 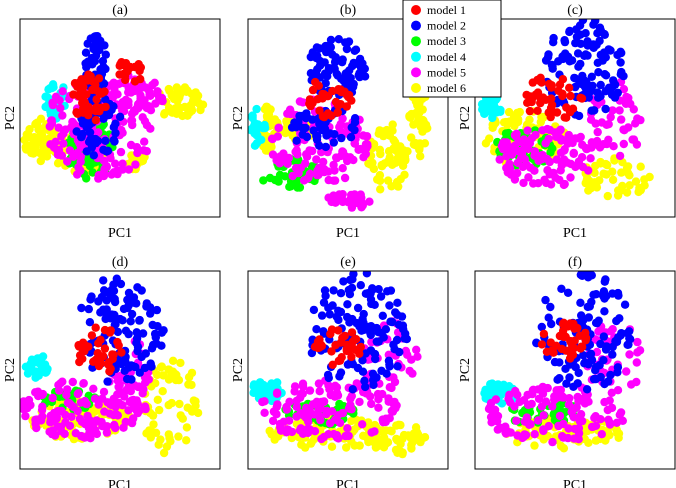 I want to click on subplot-title: (a), so click(x=120, y=10).